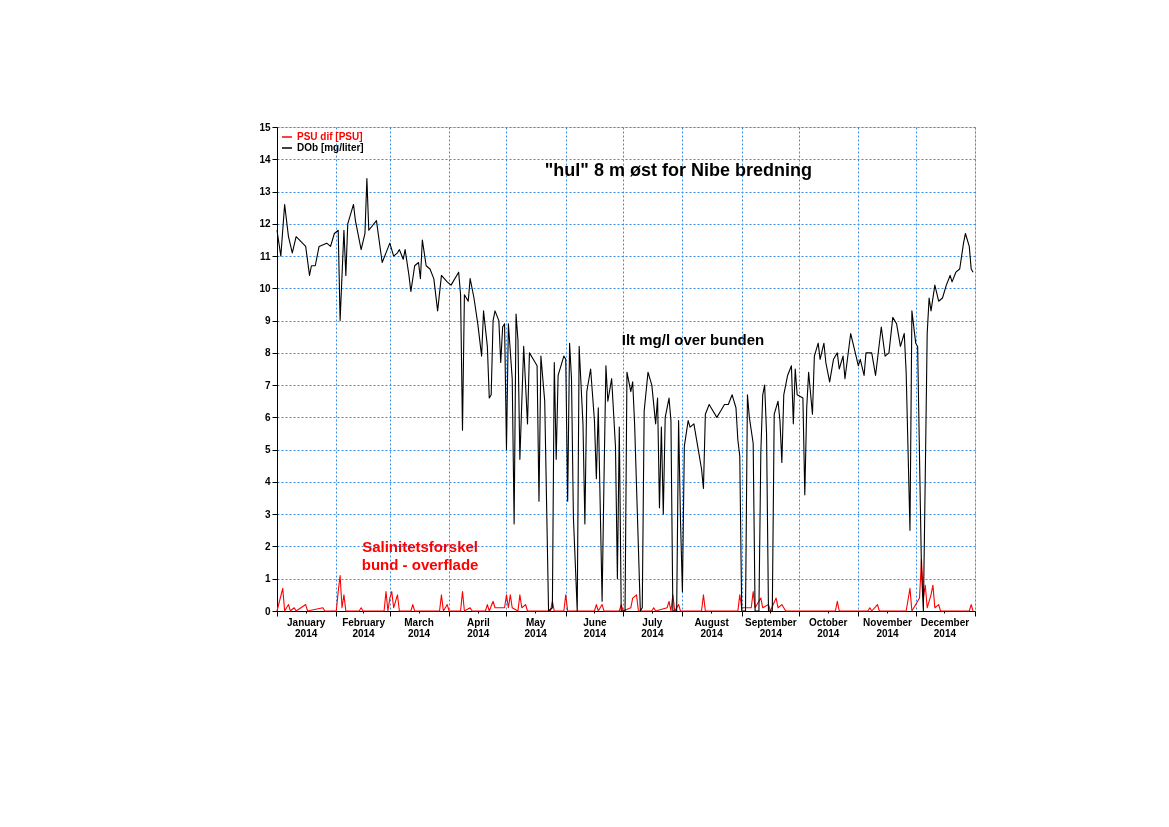 Image resolution: width=1169 pixels, height=827 pixels. I want to click on y-tick-label: 14, so click(265, 159).